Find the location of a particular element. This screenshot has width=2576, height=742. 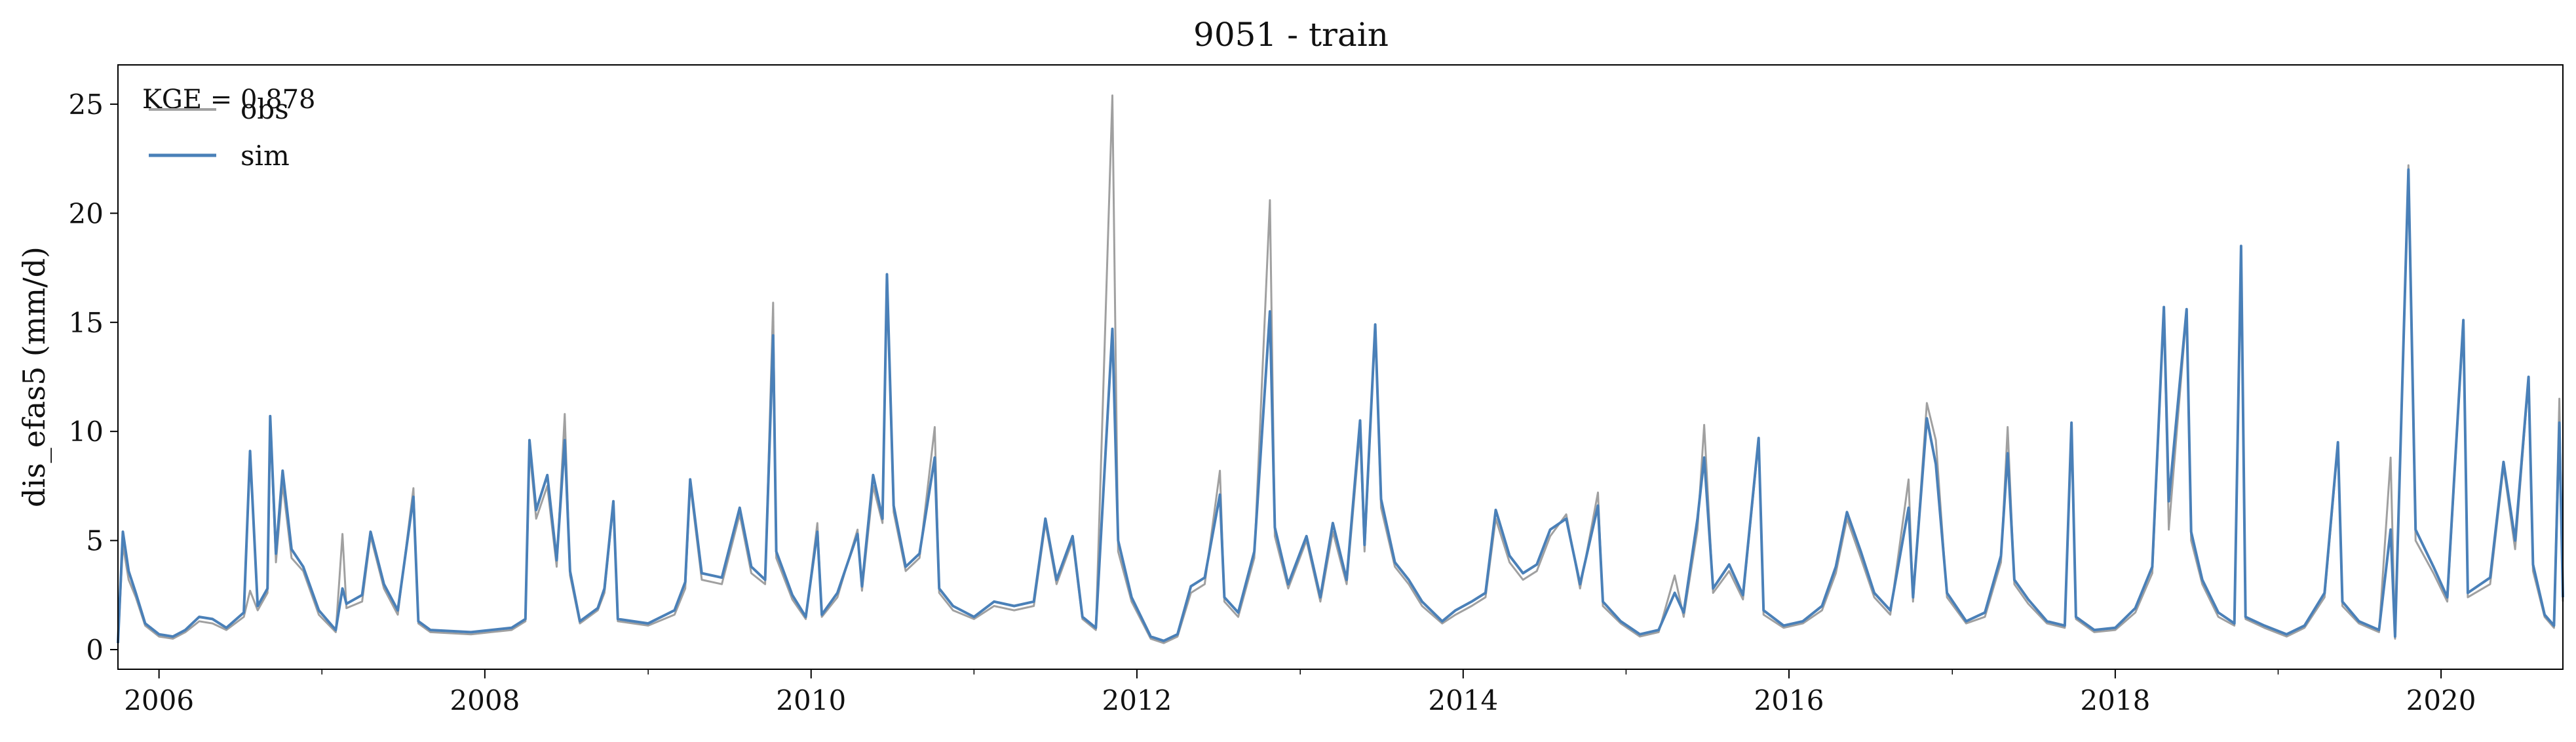

y-axis-label: dis_efas5 (mm/d) is located at coordinates (34, 376).